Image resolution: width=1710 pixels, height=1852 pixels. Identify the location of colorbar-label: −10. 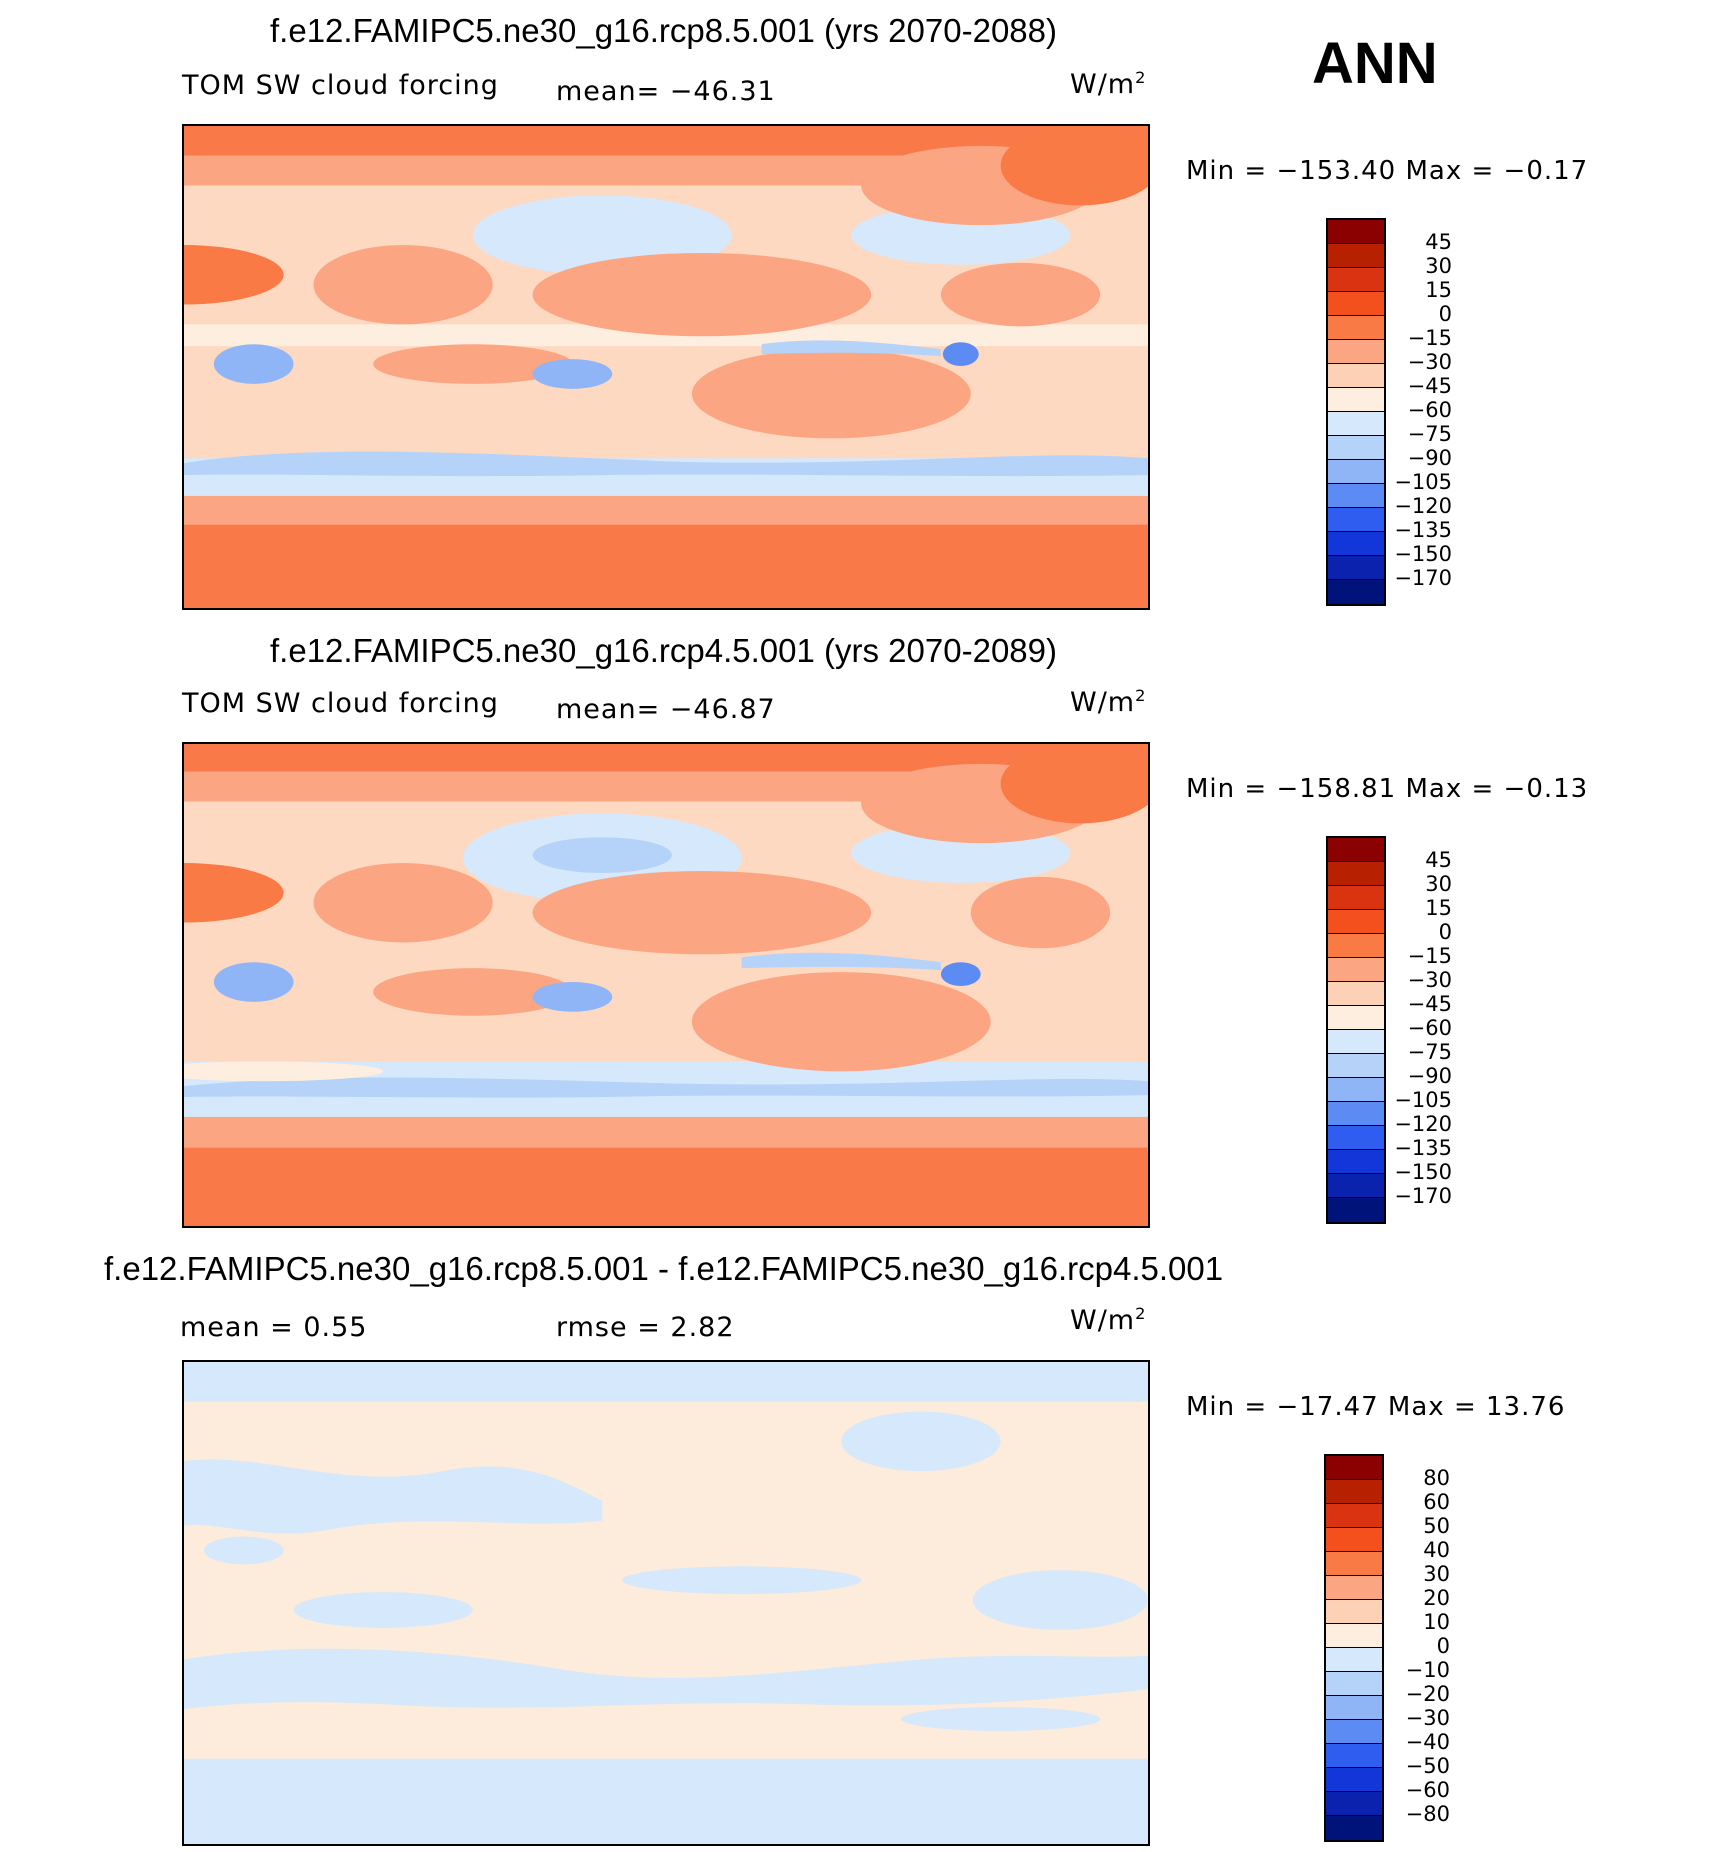
(1427, 1670).